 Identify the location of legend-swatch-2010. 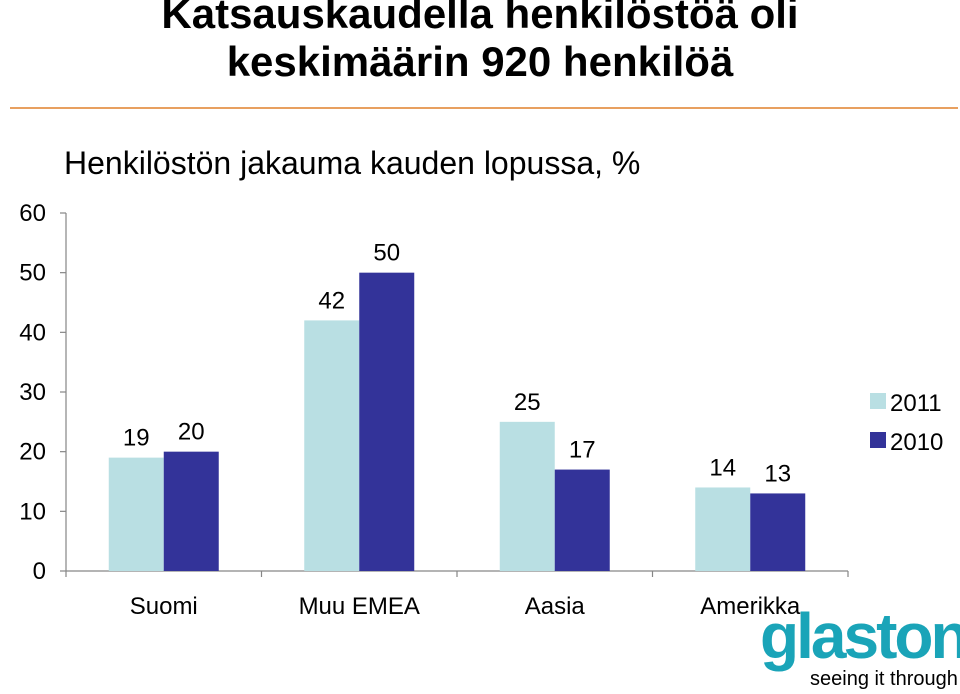
(878, 440).